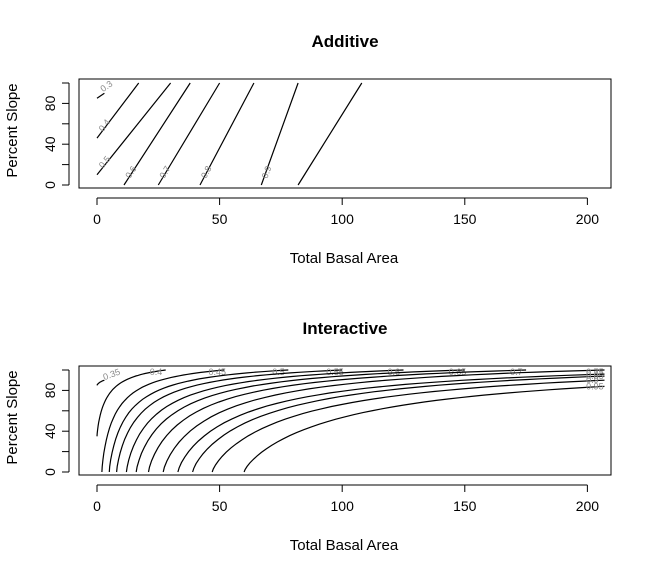 The height and width of the screenshot is (574, 652). Describe the element at coordinates (344, 41) in the screenshot. I see `chart-title: Additive` at that location.